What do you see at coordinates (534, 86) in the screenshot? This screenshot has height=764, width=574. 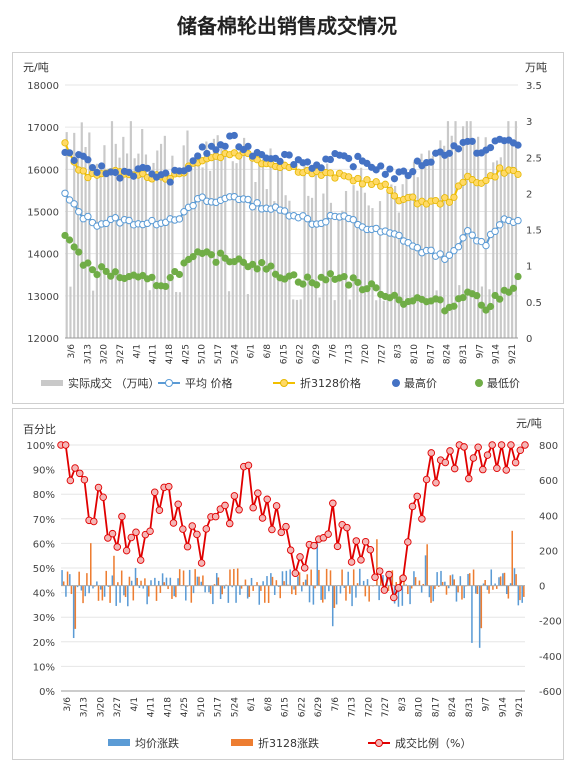 I see `right-tick-label: 3.5` at bounding box center [534, 86].